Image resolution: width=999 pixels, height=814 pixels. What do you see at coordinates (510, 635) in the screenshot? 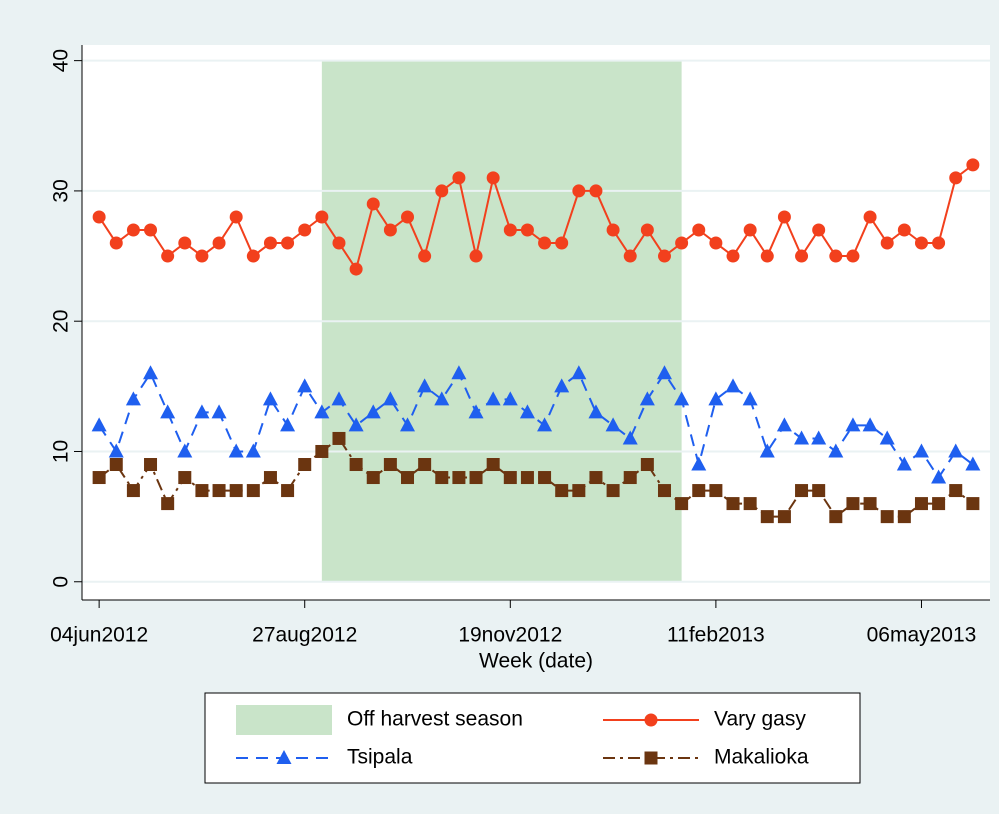
I see `x-tick-label: 19nov2012` at bounding box center [510, 635].